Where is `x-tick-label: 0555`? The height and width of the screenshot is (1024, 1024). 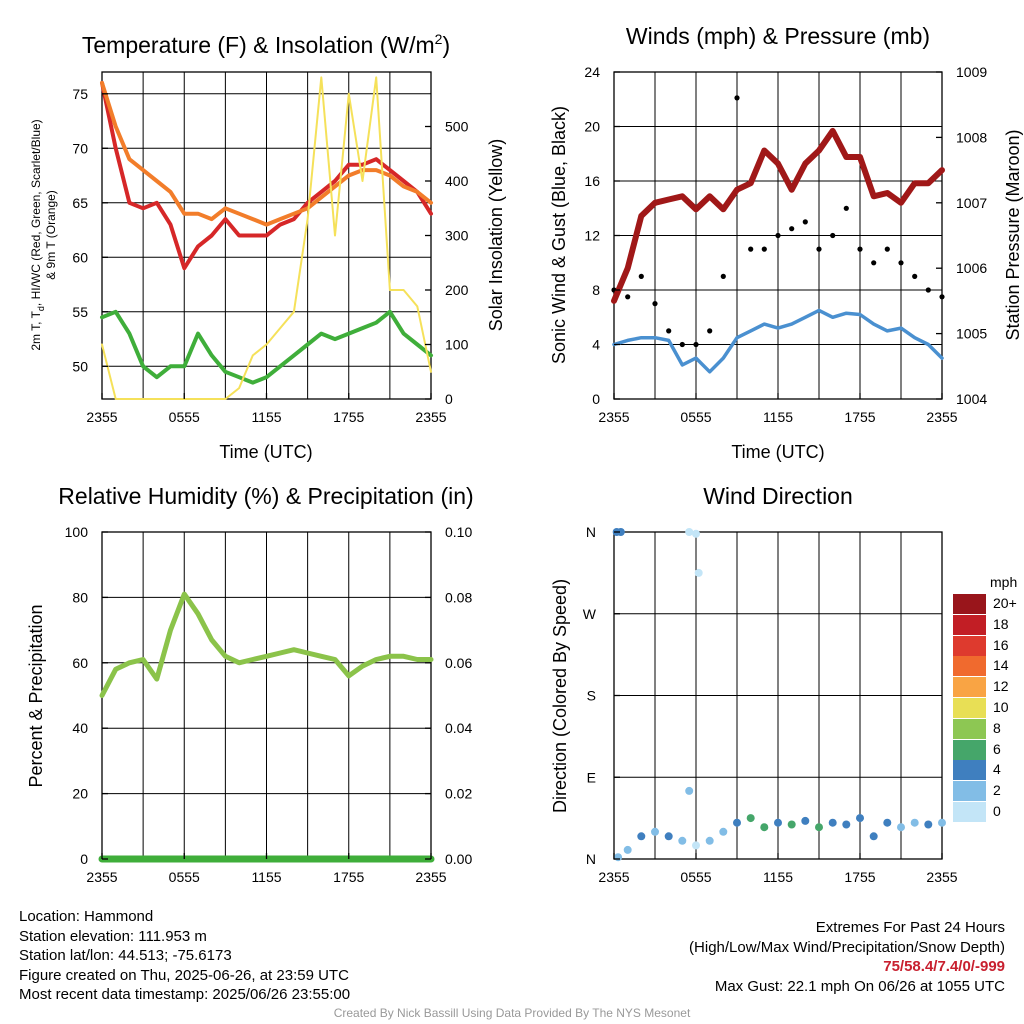 x-tick-label: 0555 is located at coordinates (184, 417).